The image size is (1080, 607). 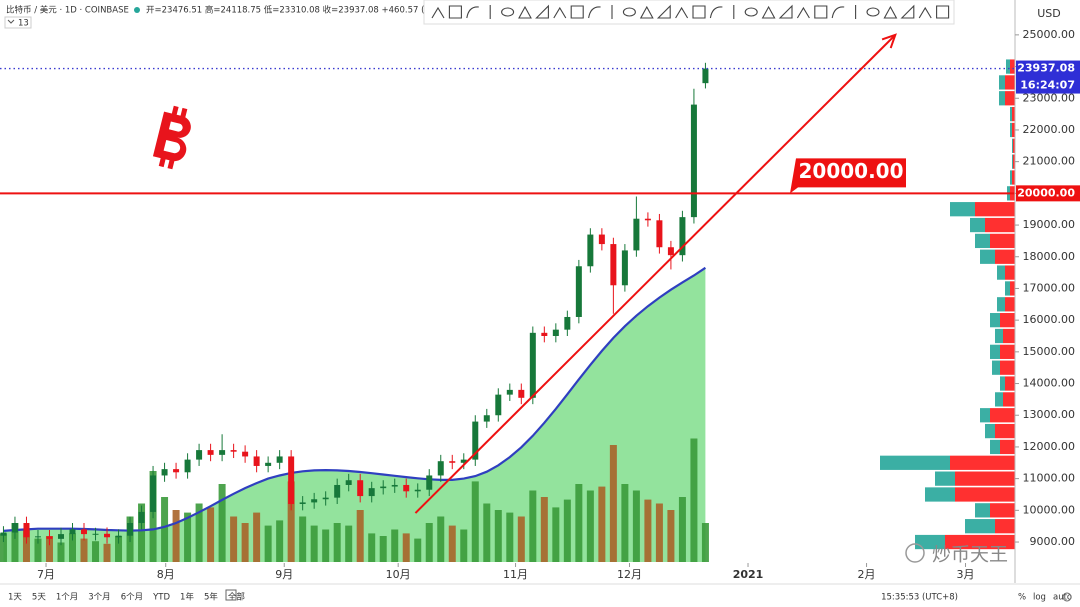 I want to click on range-button: 5年, so click(x=211, y=597).